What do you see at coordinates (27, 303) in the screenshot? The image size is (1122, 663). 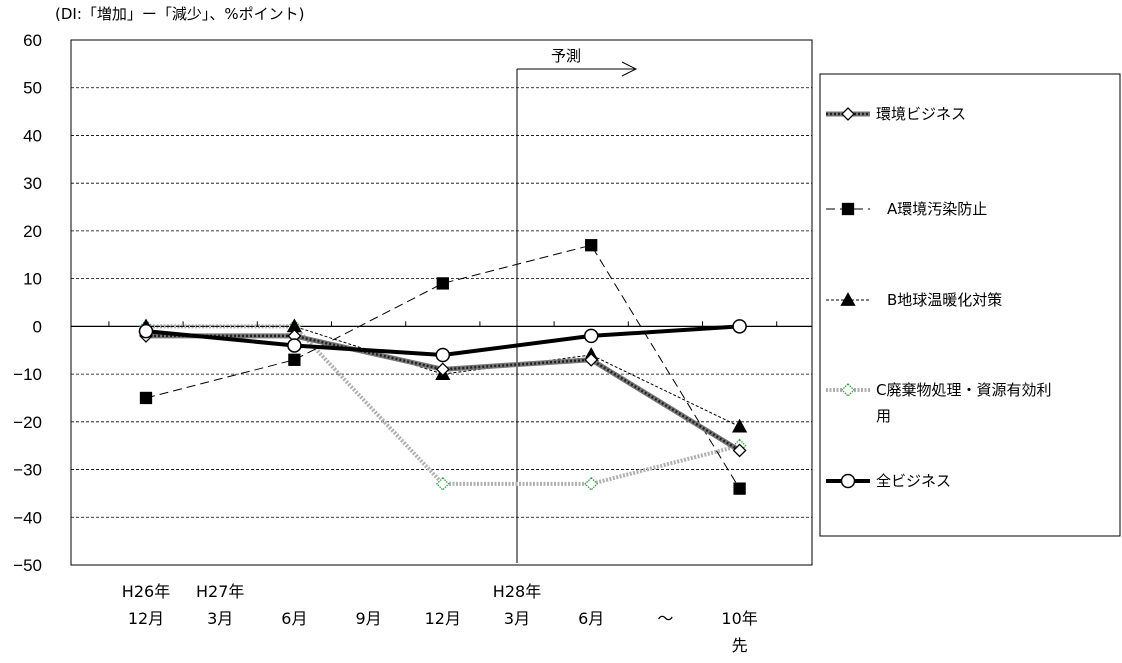 I see `y-axis-ticks: 60 50 40 30 20 10 0 −10 −20 −30 −40 −50` at bounding box center [27, 303].